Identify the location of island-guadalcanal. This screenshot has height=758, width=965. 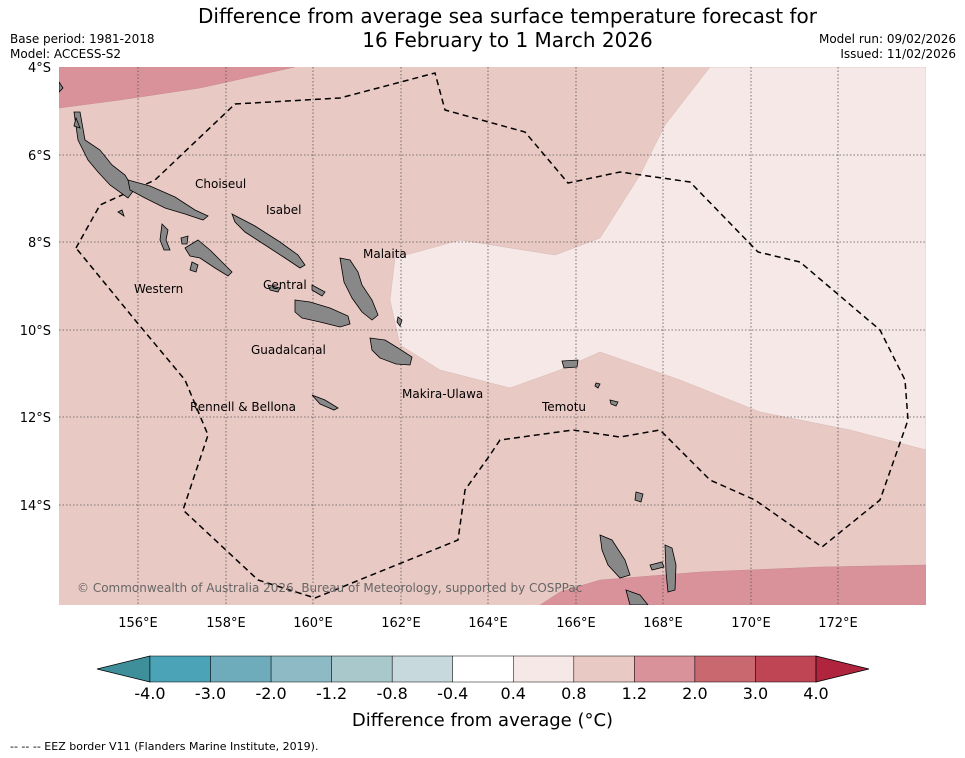
(322, 313).